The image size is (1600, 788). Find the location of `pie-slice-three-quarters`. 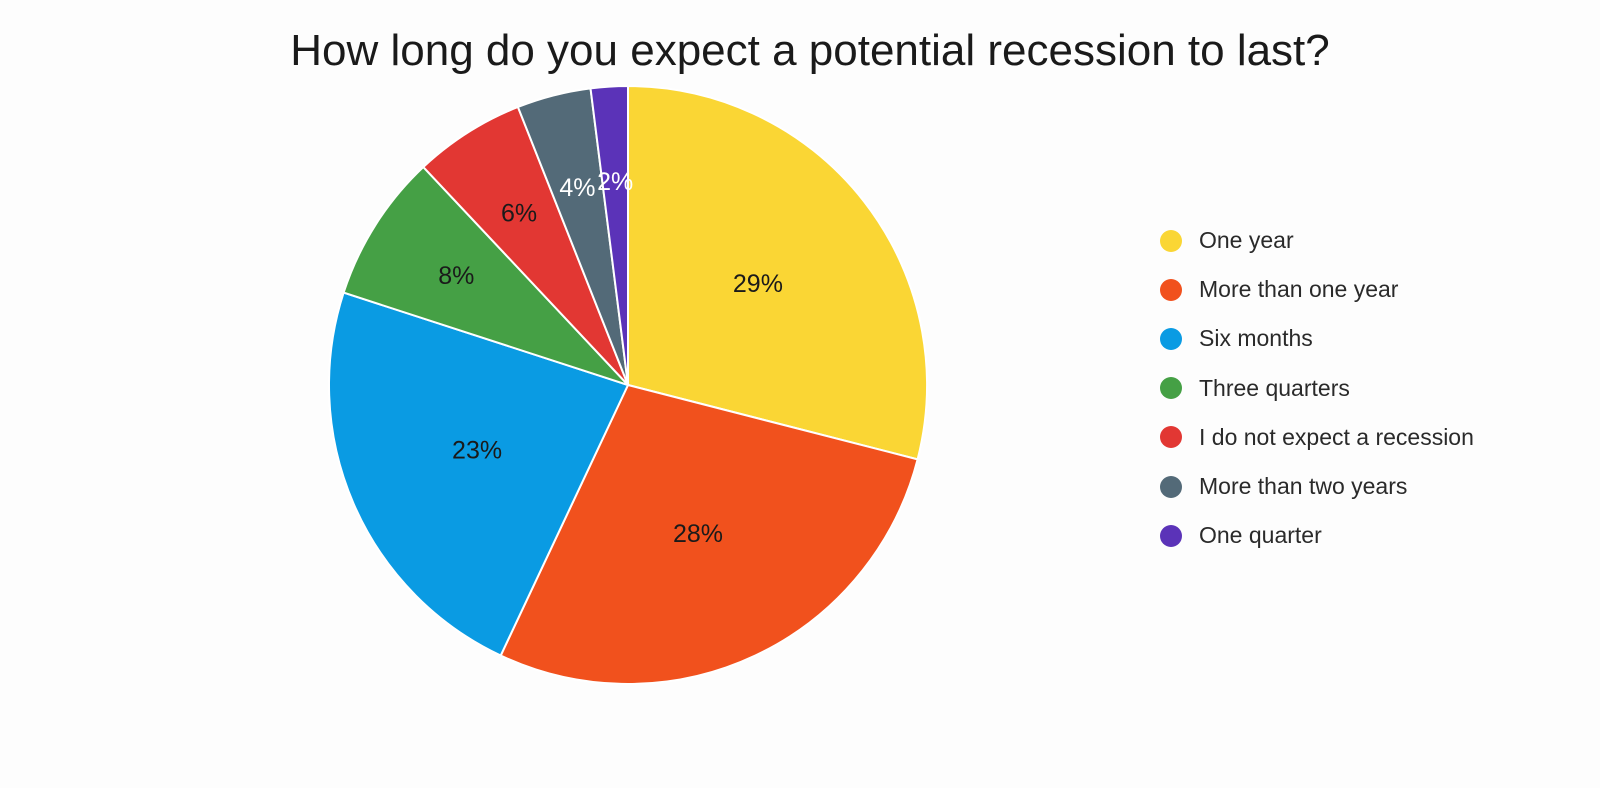

pie-slice-three-quarters is located at coordinates (485, 275).